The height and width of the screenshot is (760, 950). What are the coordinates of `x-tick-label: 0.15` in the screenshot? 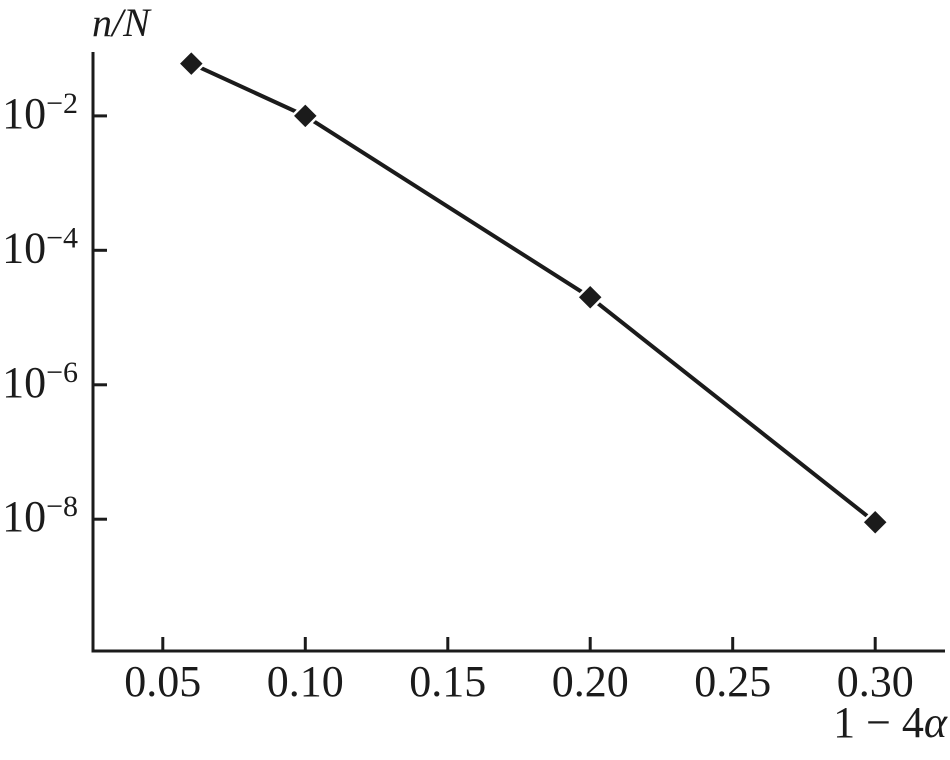 It's located at (447, 681).